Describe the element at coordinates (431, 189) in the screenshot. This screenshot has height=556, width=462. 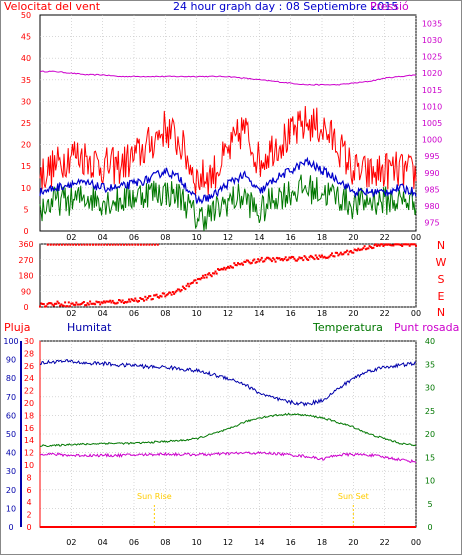
I see `pressure-axis-tick: 985` at that location.